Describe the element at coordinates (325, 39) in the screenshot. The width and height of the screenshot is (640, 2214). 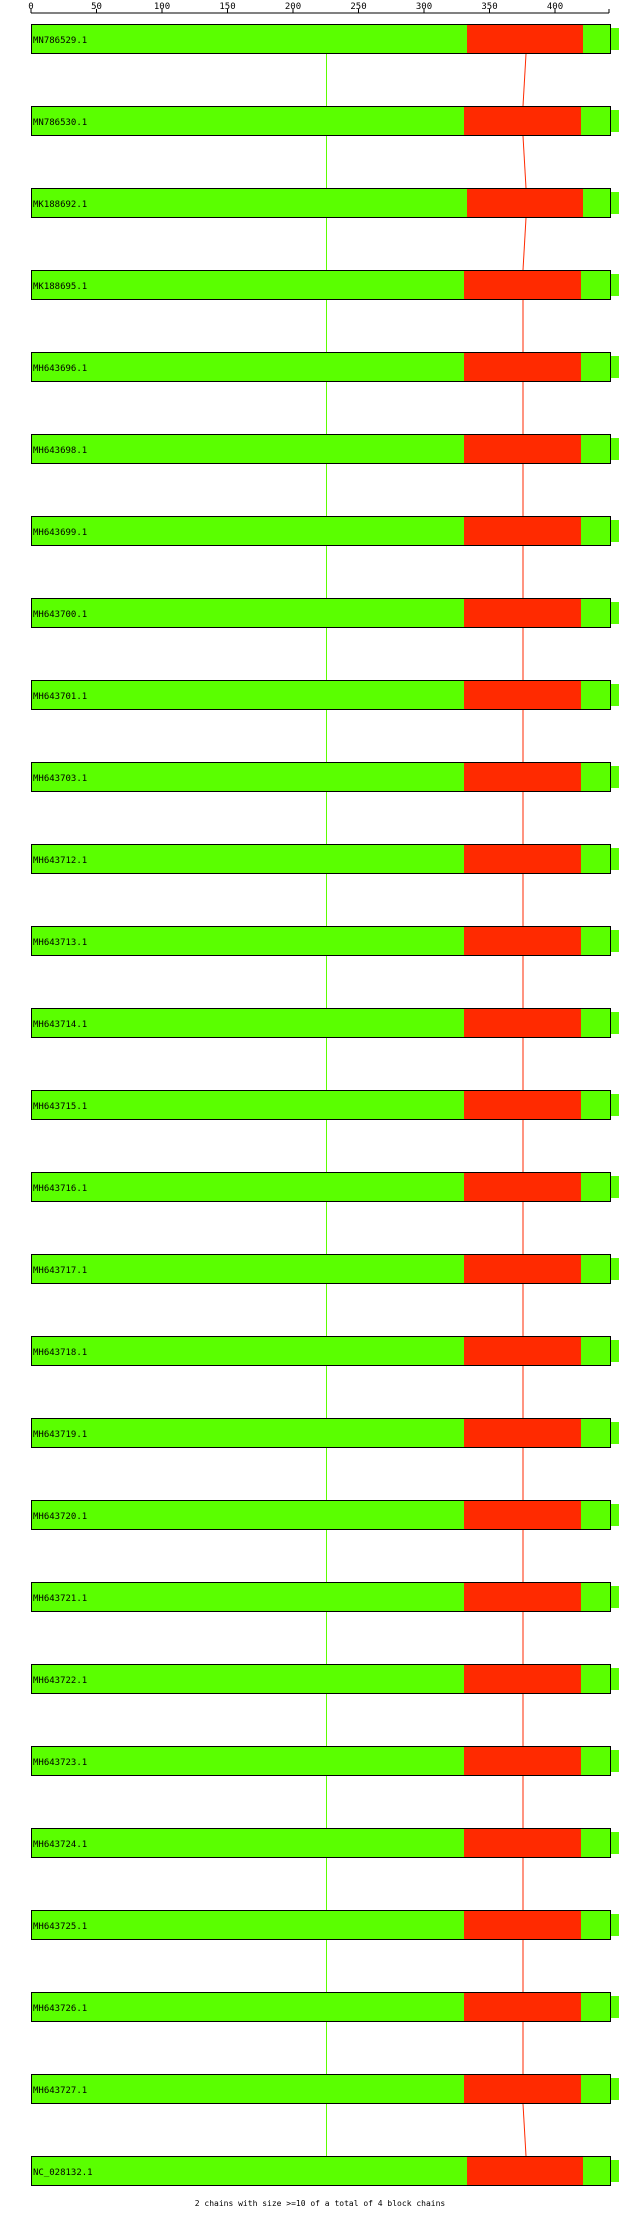
I see `chain-row: MN786529.1` at that location.